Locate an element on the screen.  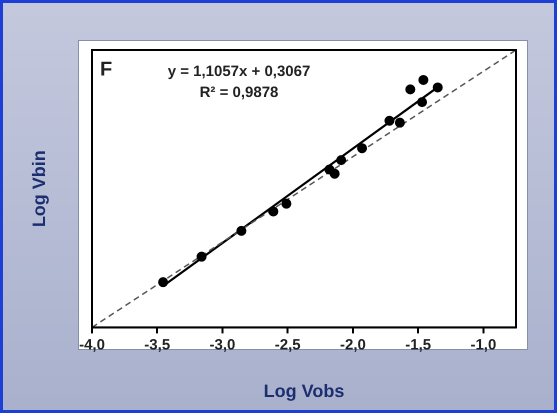
x-tick-label: -3,5 is located at coordinates (157, 345).